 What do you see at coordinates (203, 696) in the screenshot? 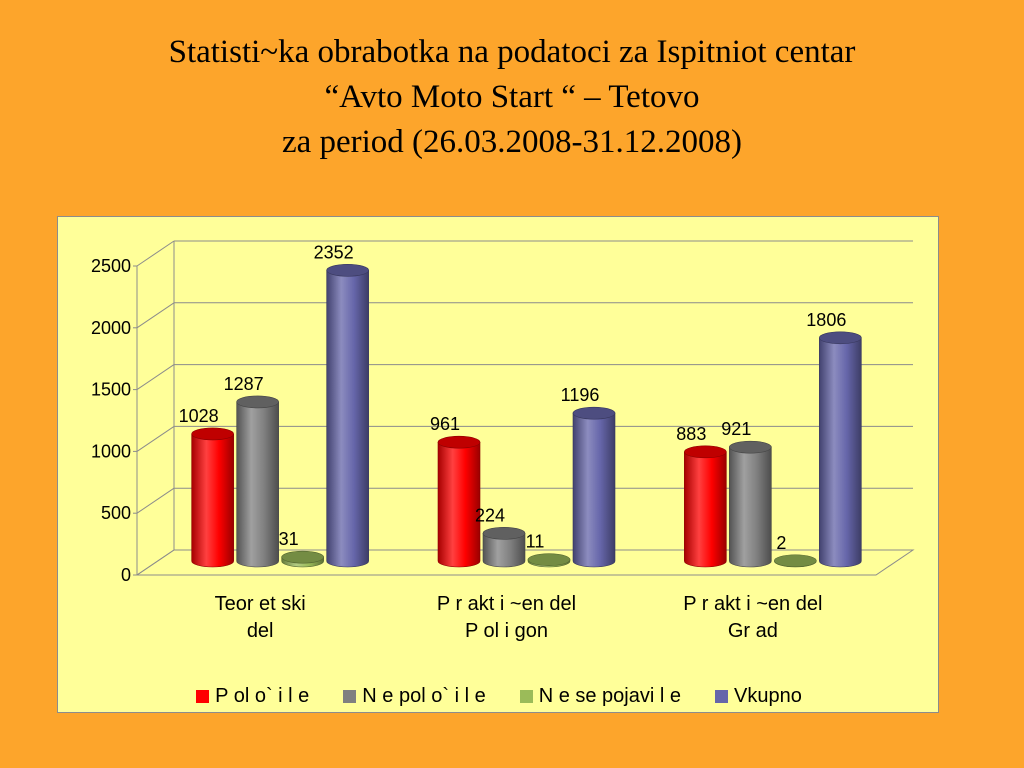
I see `legend-swatch-polozile` at bounding box center [203, 696].